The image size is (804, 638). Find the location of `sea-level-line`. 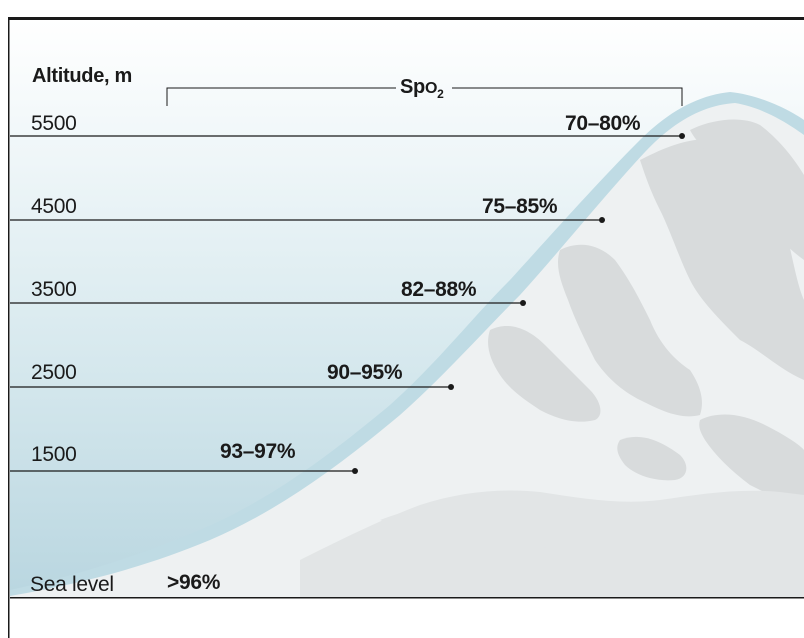

sea-level-line is located at coordinates (407, 598).